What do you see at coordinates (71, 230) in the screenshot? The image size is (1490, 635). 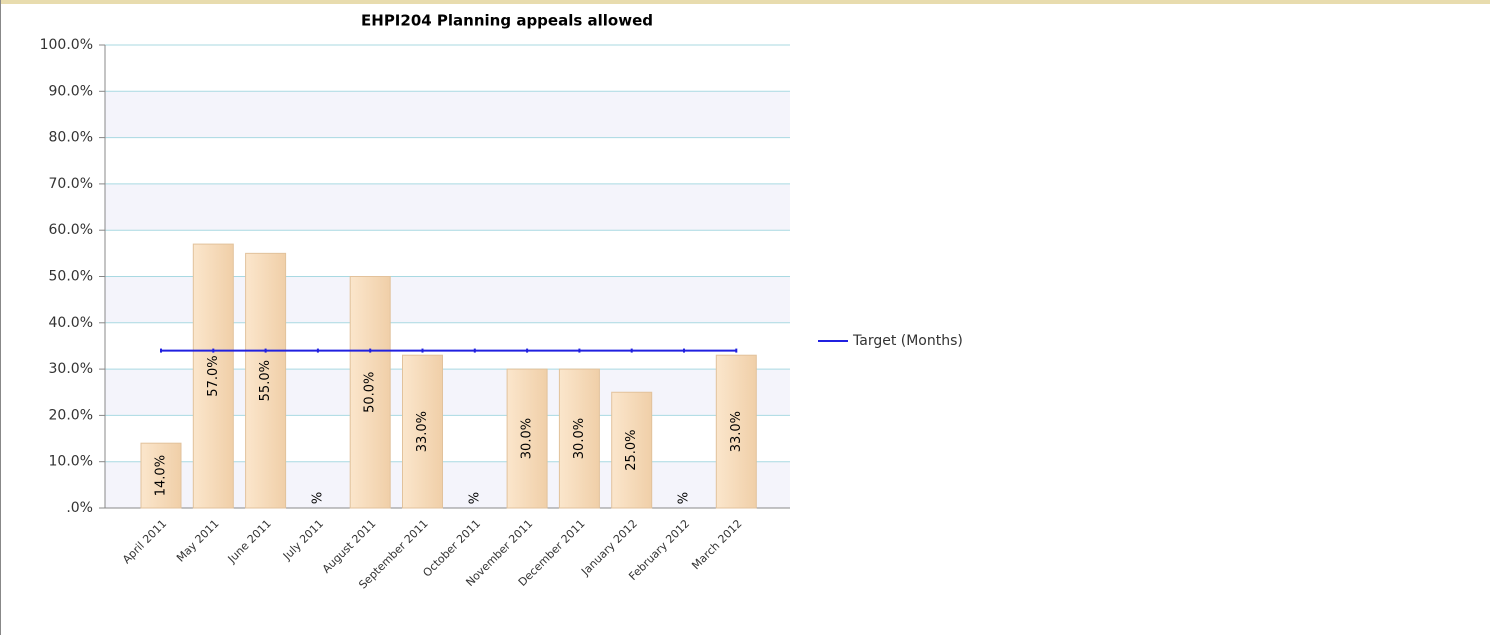 I see `y-tick-label: 60.0%` at bounding box center [71, 230].